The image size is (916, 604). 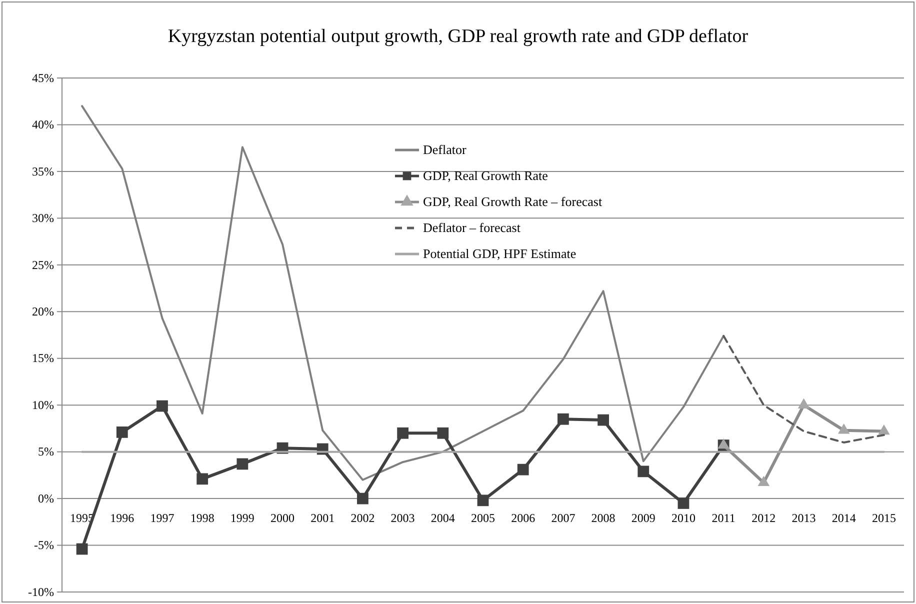 I want to click on x-tick-label: 2009, so click(x=643, y=518).